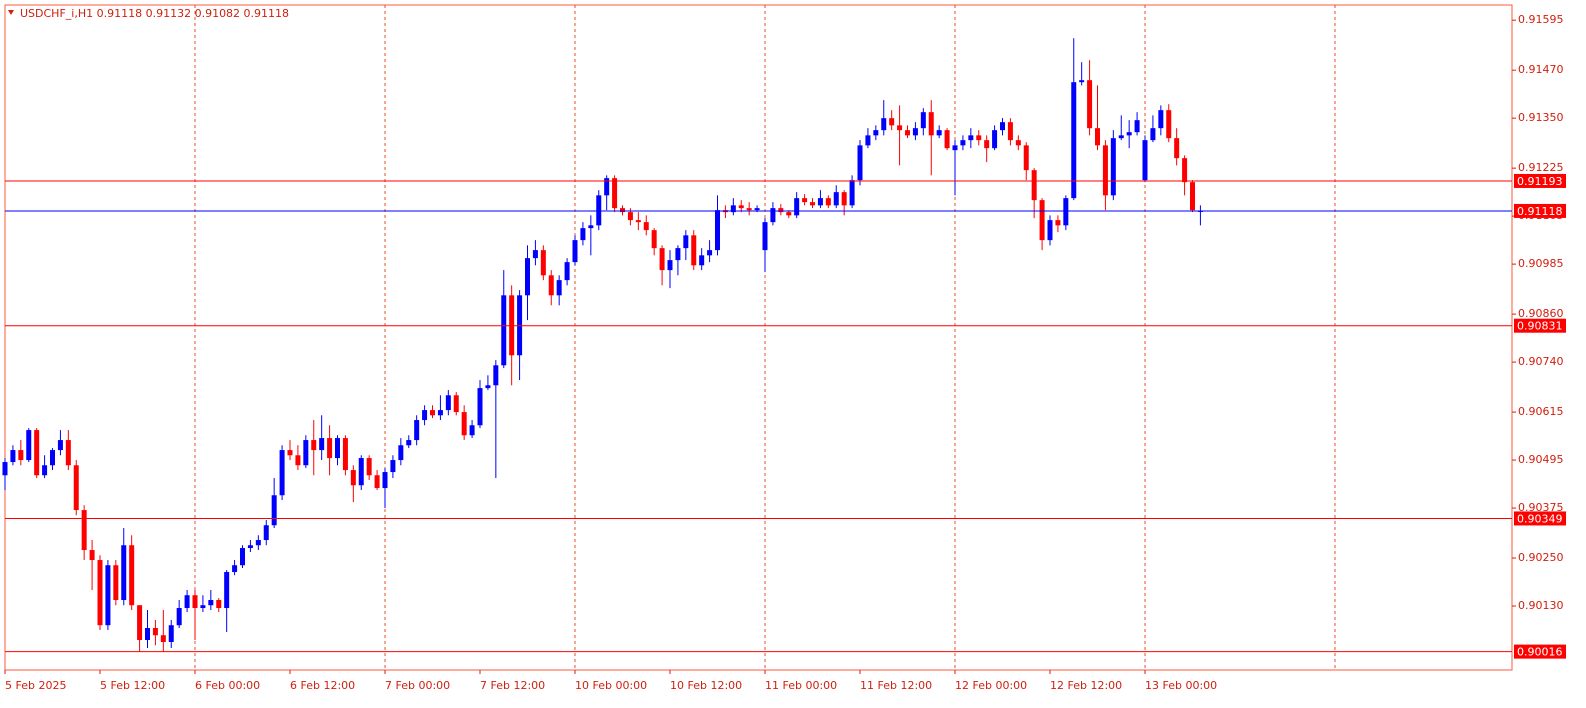 The height and width of the screenshot is (708, 1586). What do you see at coordinates (512, 685) in the screenshot?
I see `x-tick-label: 7 Feb 12:00` at bounding box center [512, 685].